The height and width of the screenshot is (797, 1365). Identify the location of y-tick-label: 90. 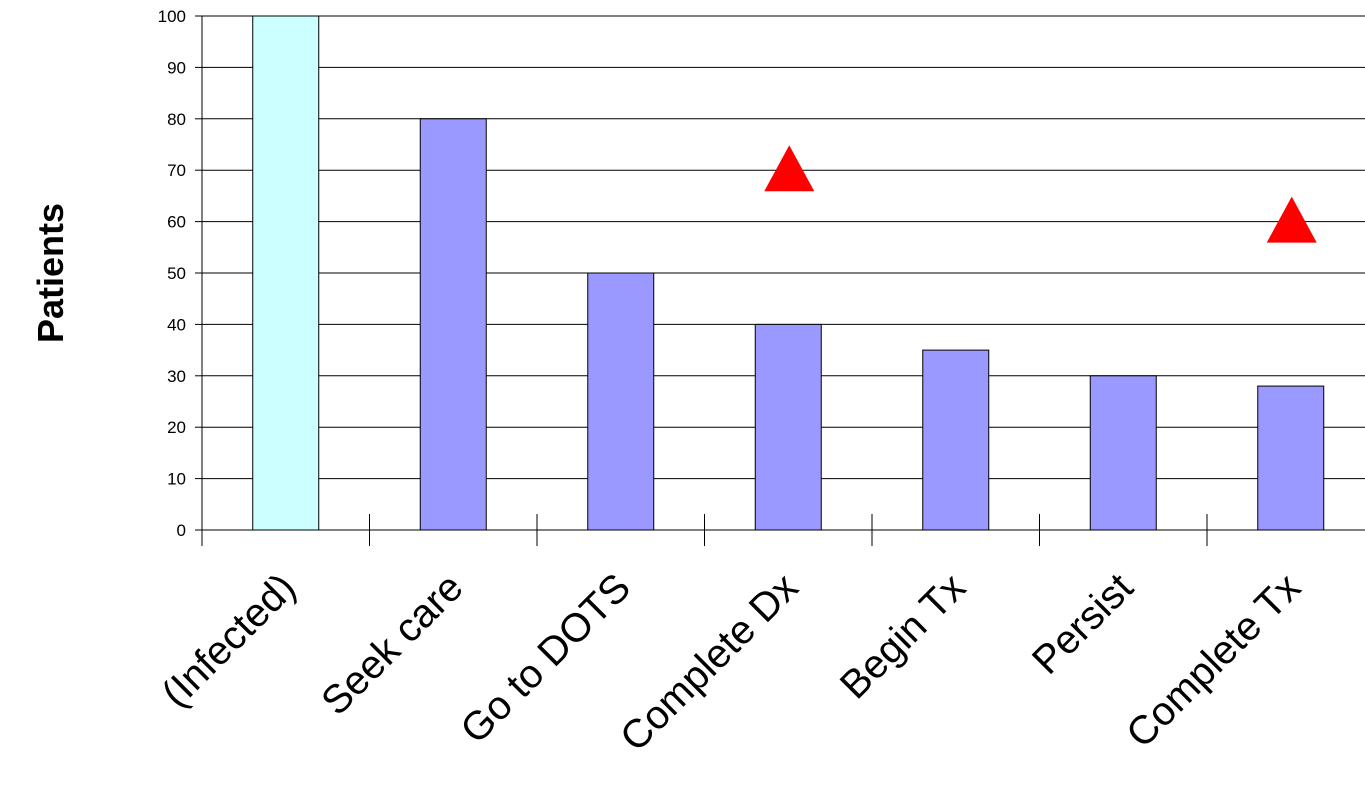
(176, 67).